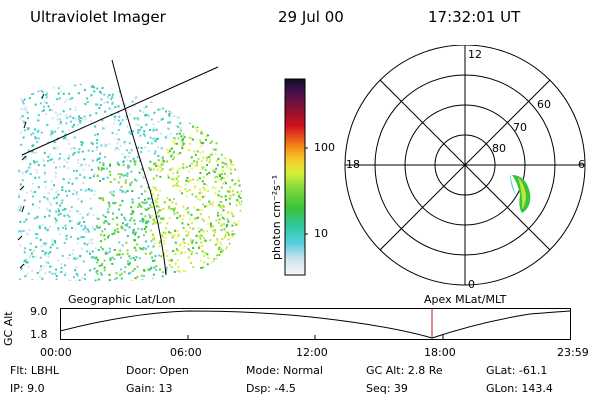 This screenshot has height=400, width=600. What do you see at coordinates (149, 388) in the screenshot?
I see `gain-status: Gain: 13` at bounding box center [149, 388].